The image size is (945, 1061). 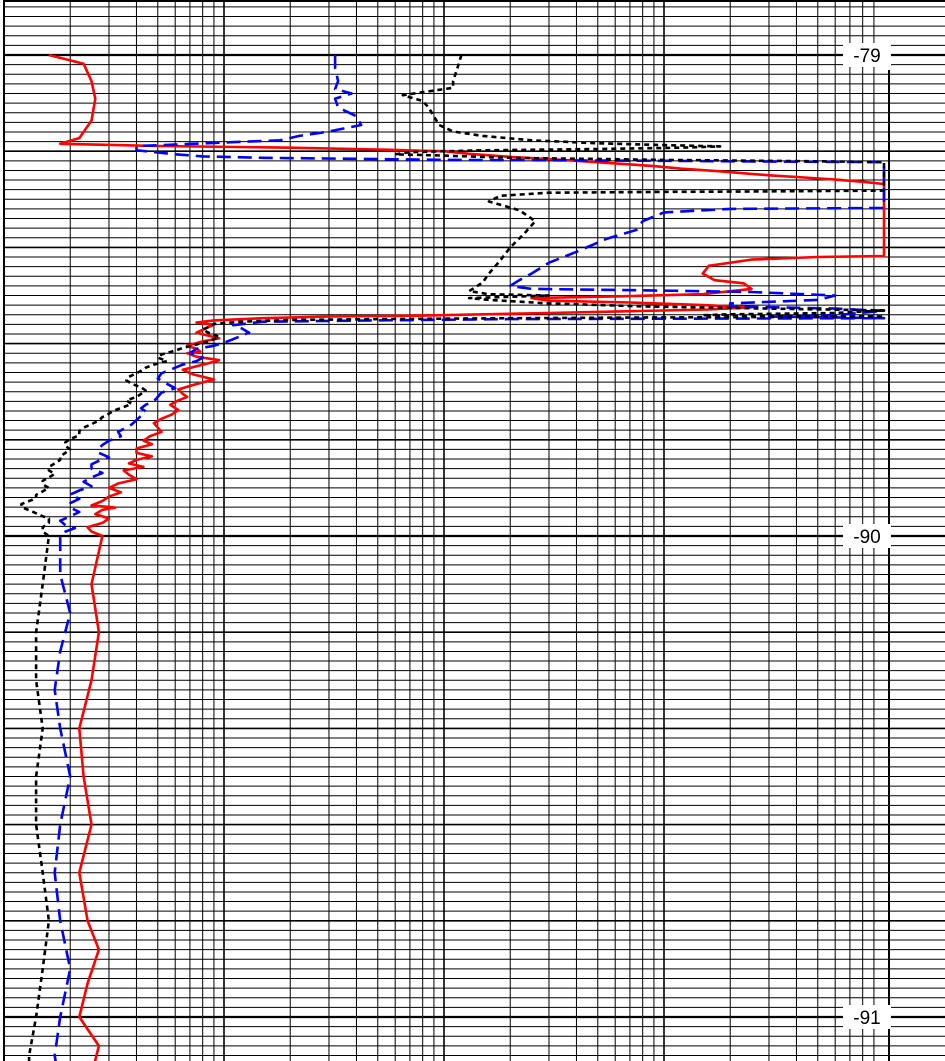 I want to click on depth-label-90: -90, so click(x=867, y=536).